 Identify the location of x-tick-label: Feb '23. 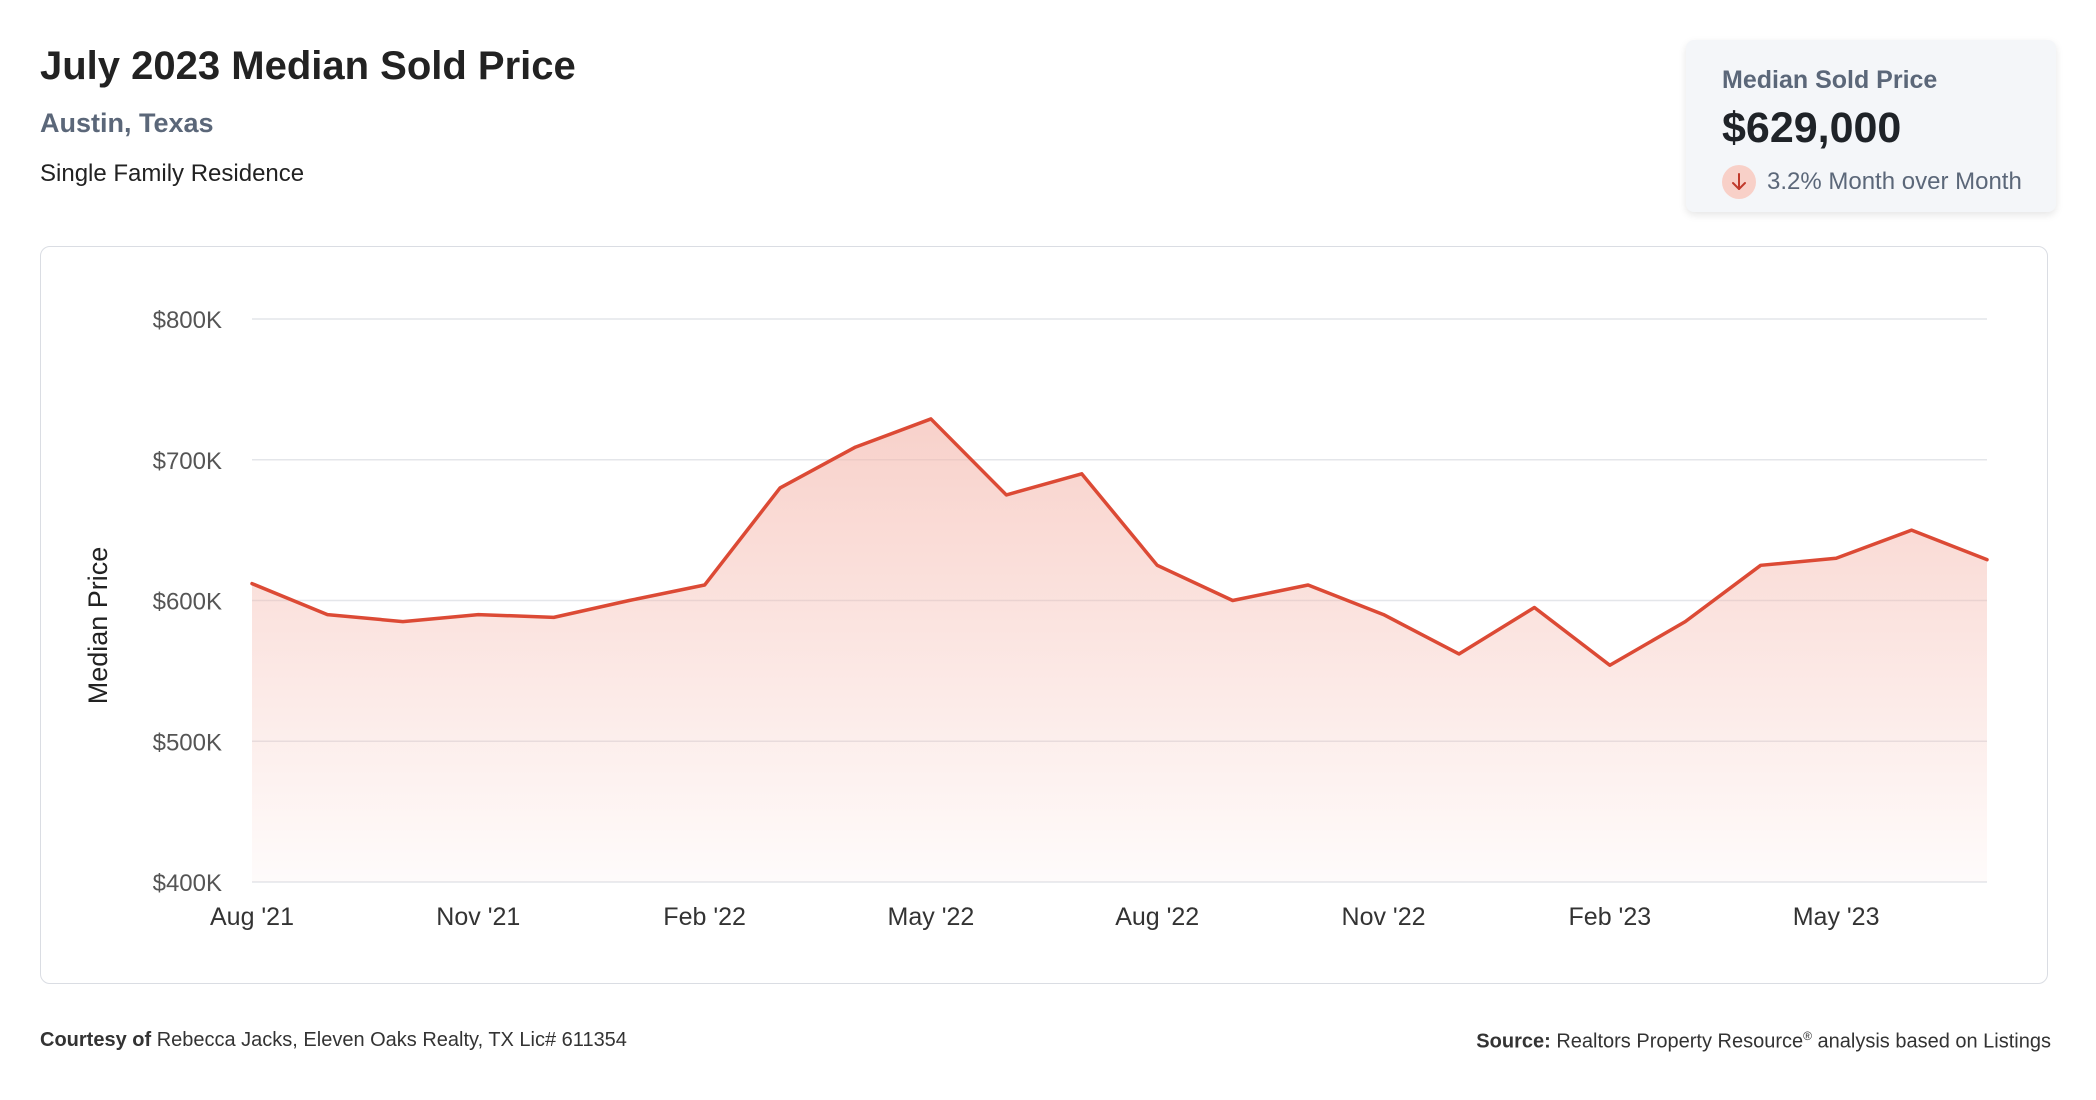
(1610, 917).